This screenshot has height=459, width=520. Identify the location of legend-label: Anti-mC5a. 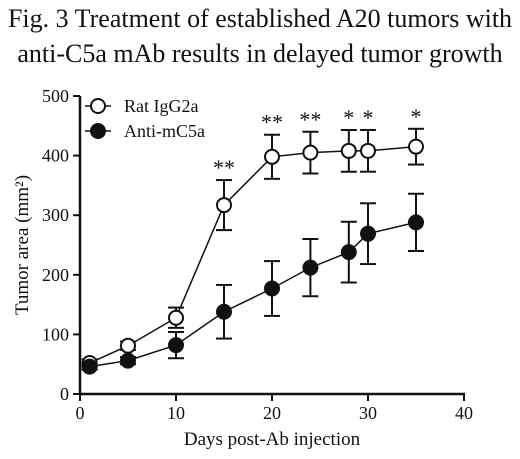
(164, 131).